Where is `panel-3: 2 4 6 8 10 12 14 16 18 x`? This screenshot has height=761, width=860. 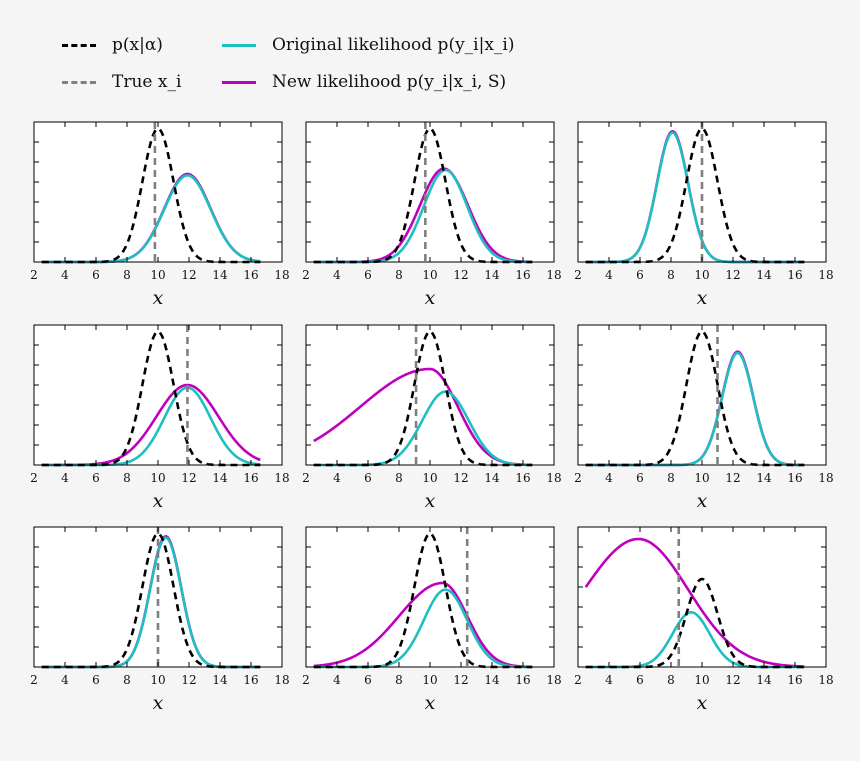
panel-3: 2 4 6 8 10 12 14 16 18 x is located at coordinates (704, 215).